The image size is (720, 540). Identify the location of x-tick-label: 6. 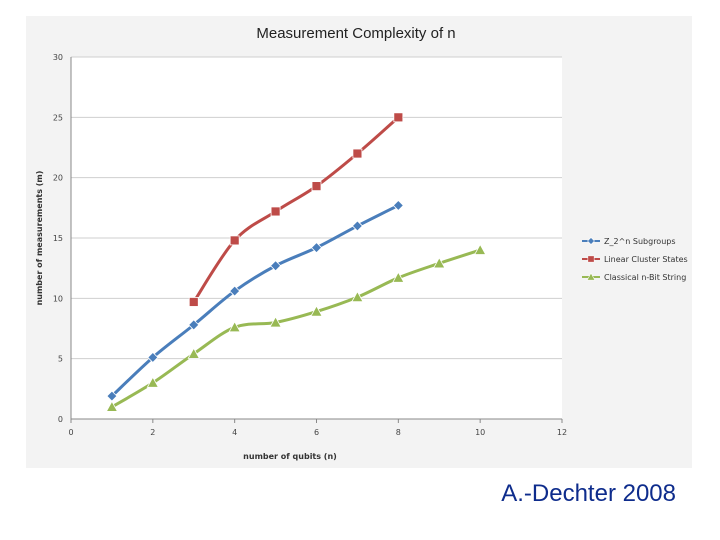
(316, 432).